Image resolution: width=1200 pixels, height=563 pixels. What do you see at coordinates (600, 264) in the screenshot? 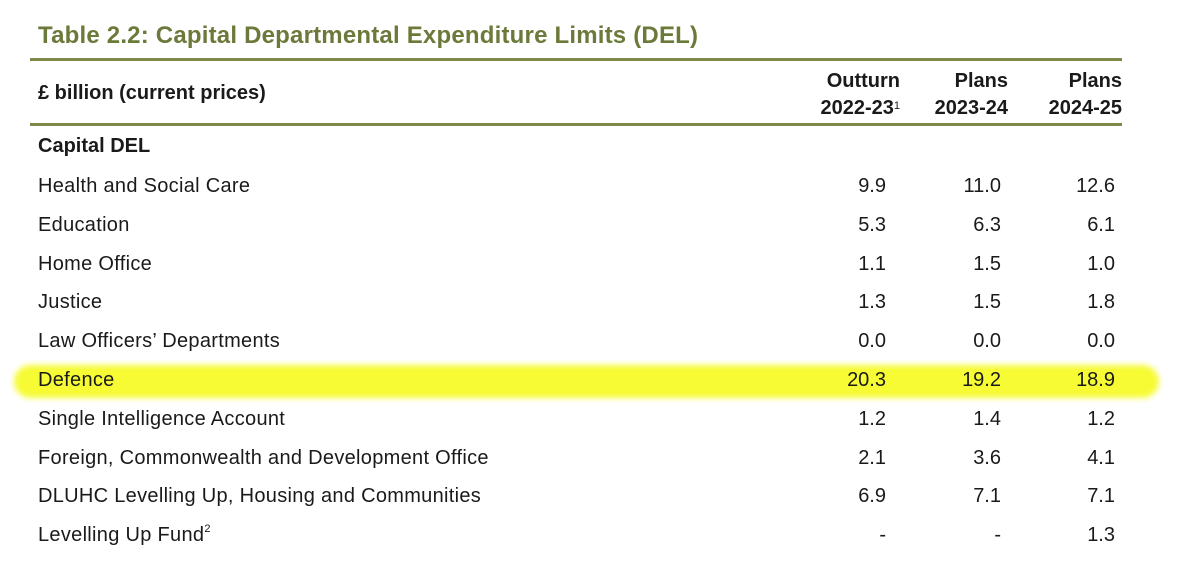
I see `table-row: Home Office 1.1 1.5 1.0` at bounding box center [600, 264].